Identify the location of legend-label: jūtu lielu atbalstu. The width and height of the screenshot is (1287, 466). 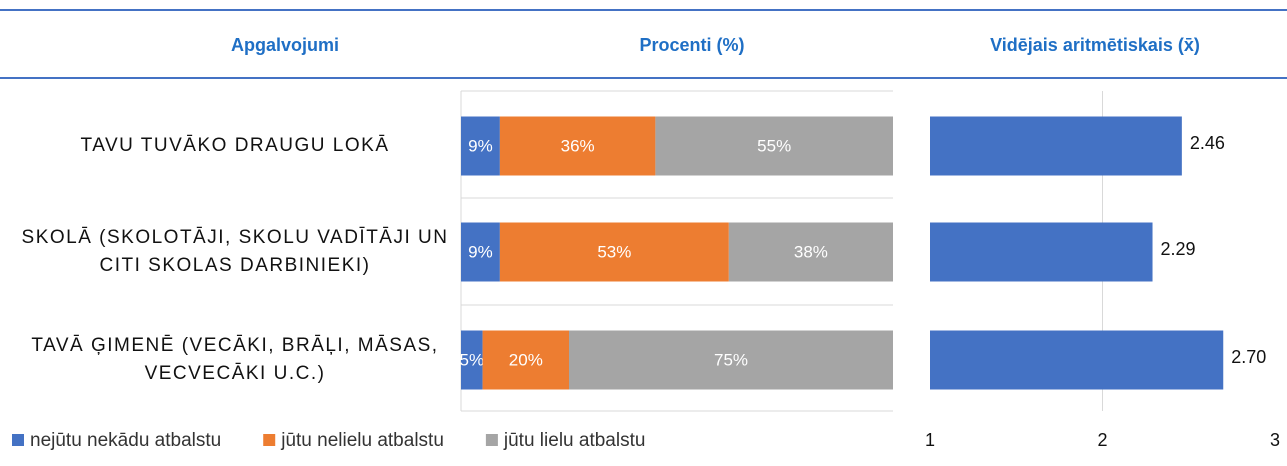
(574, 440).